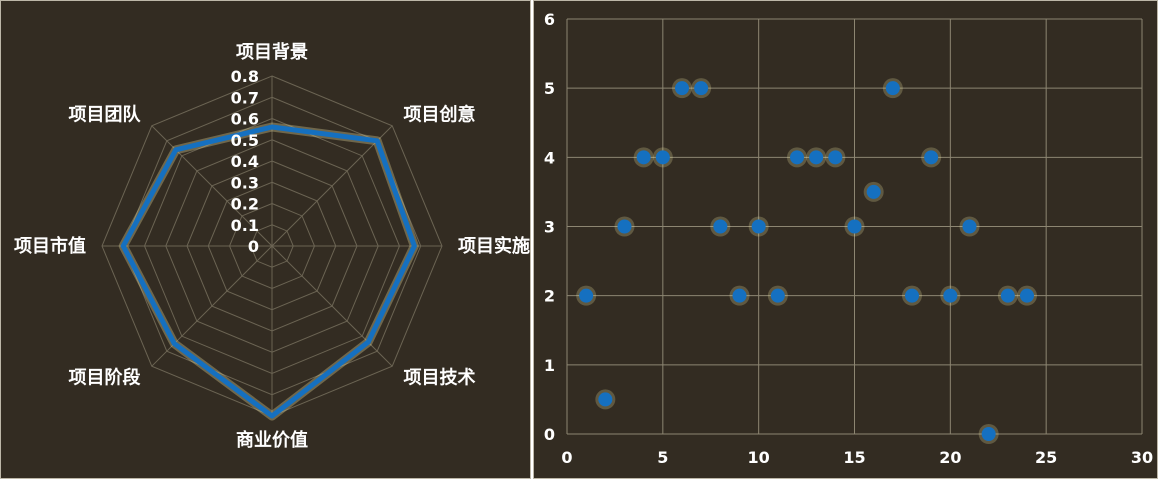 The height and width of the screenshot is (484, 1158). What do you see at coordinates (854, 457) in the screenshot?
I see `scatter-x-tick-label: 15` at bounding box center [854, 457].